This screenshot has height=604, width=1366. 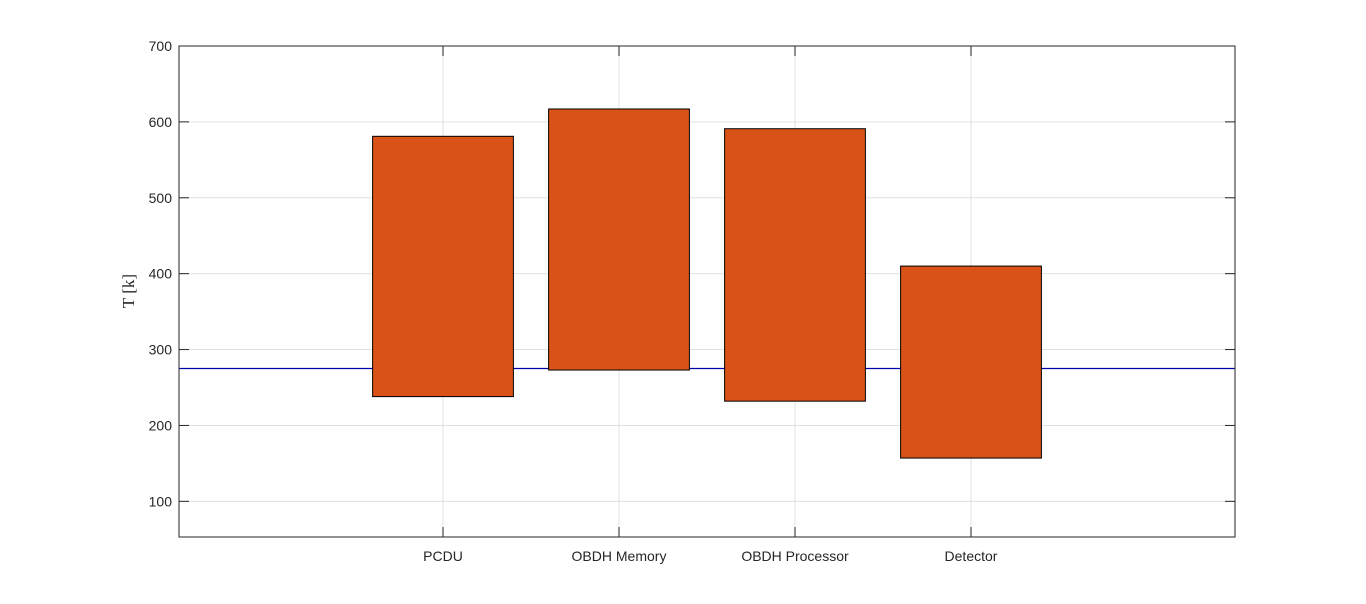 I want to click on x-tick-label: PCDU, so click(x=443, y=556).